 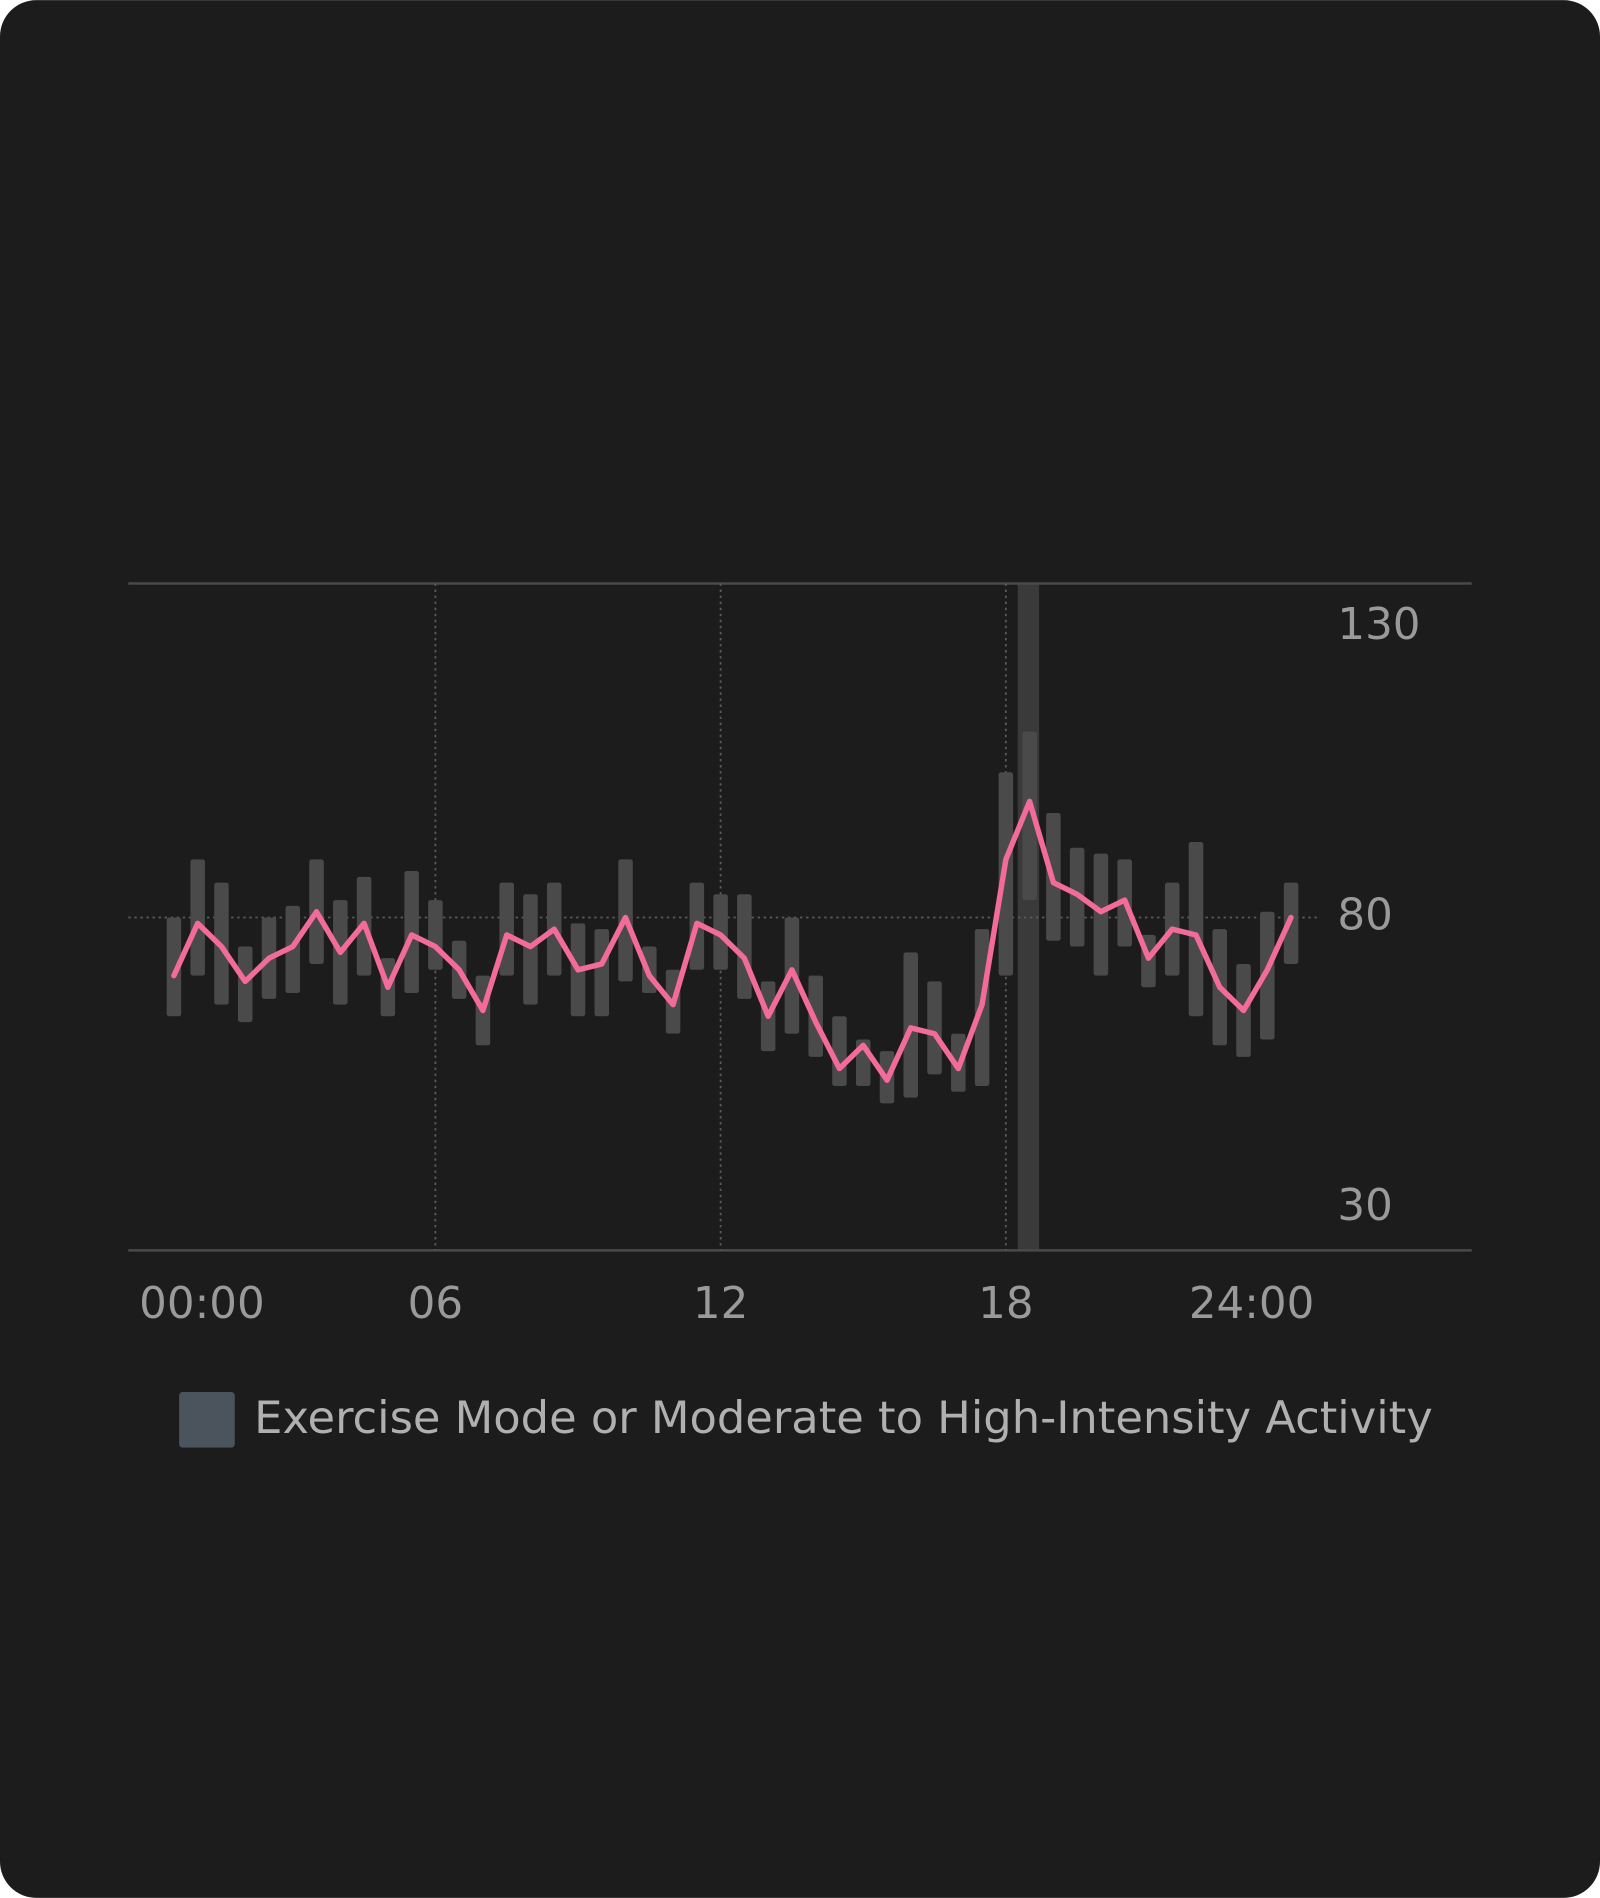 I want to click on y-tick-label: 30, so click(x=1364, y=1206).